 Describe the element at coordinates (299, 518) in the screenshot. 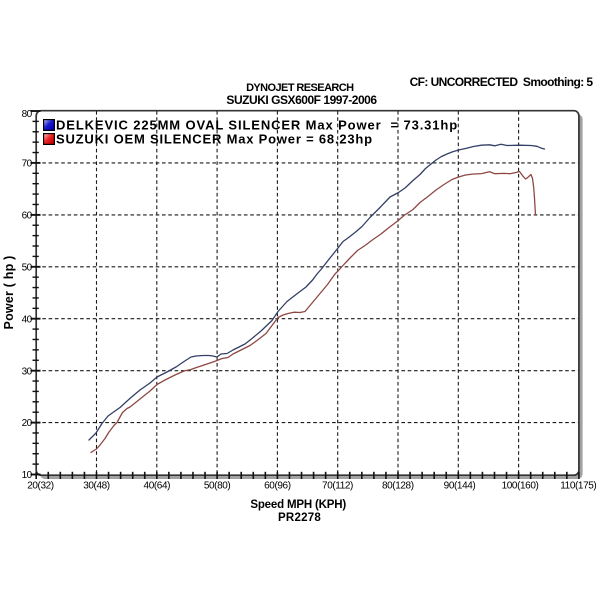

I see `svg-text: PR2278` at that location.